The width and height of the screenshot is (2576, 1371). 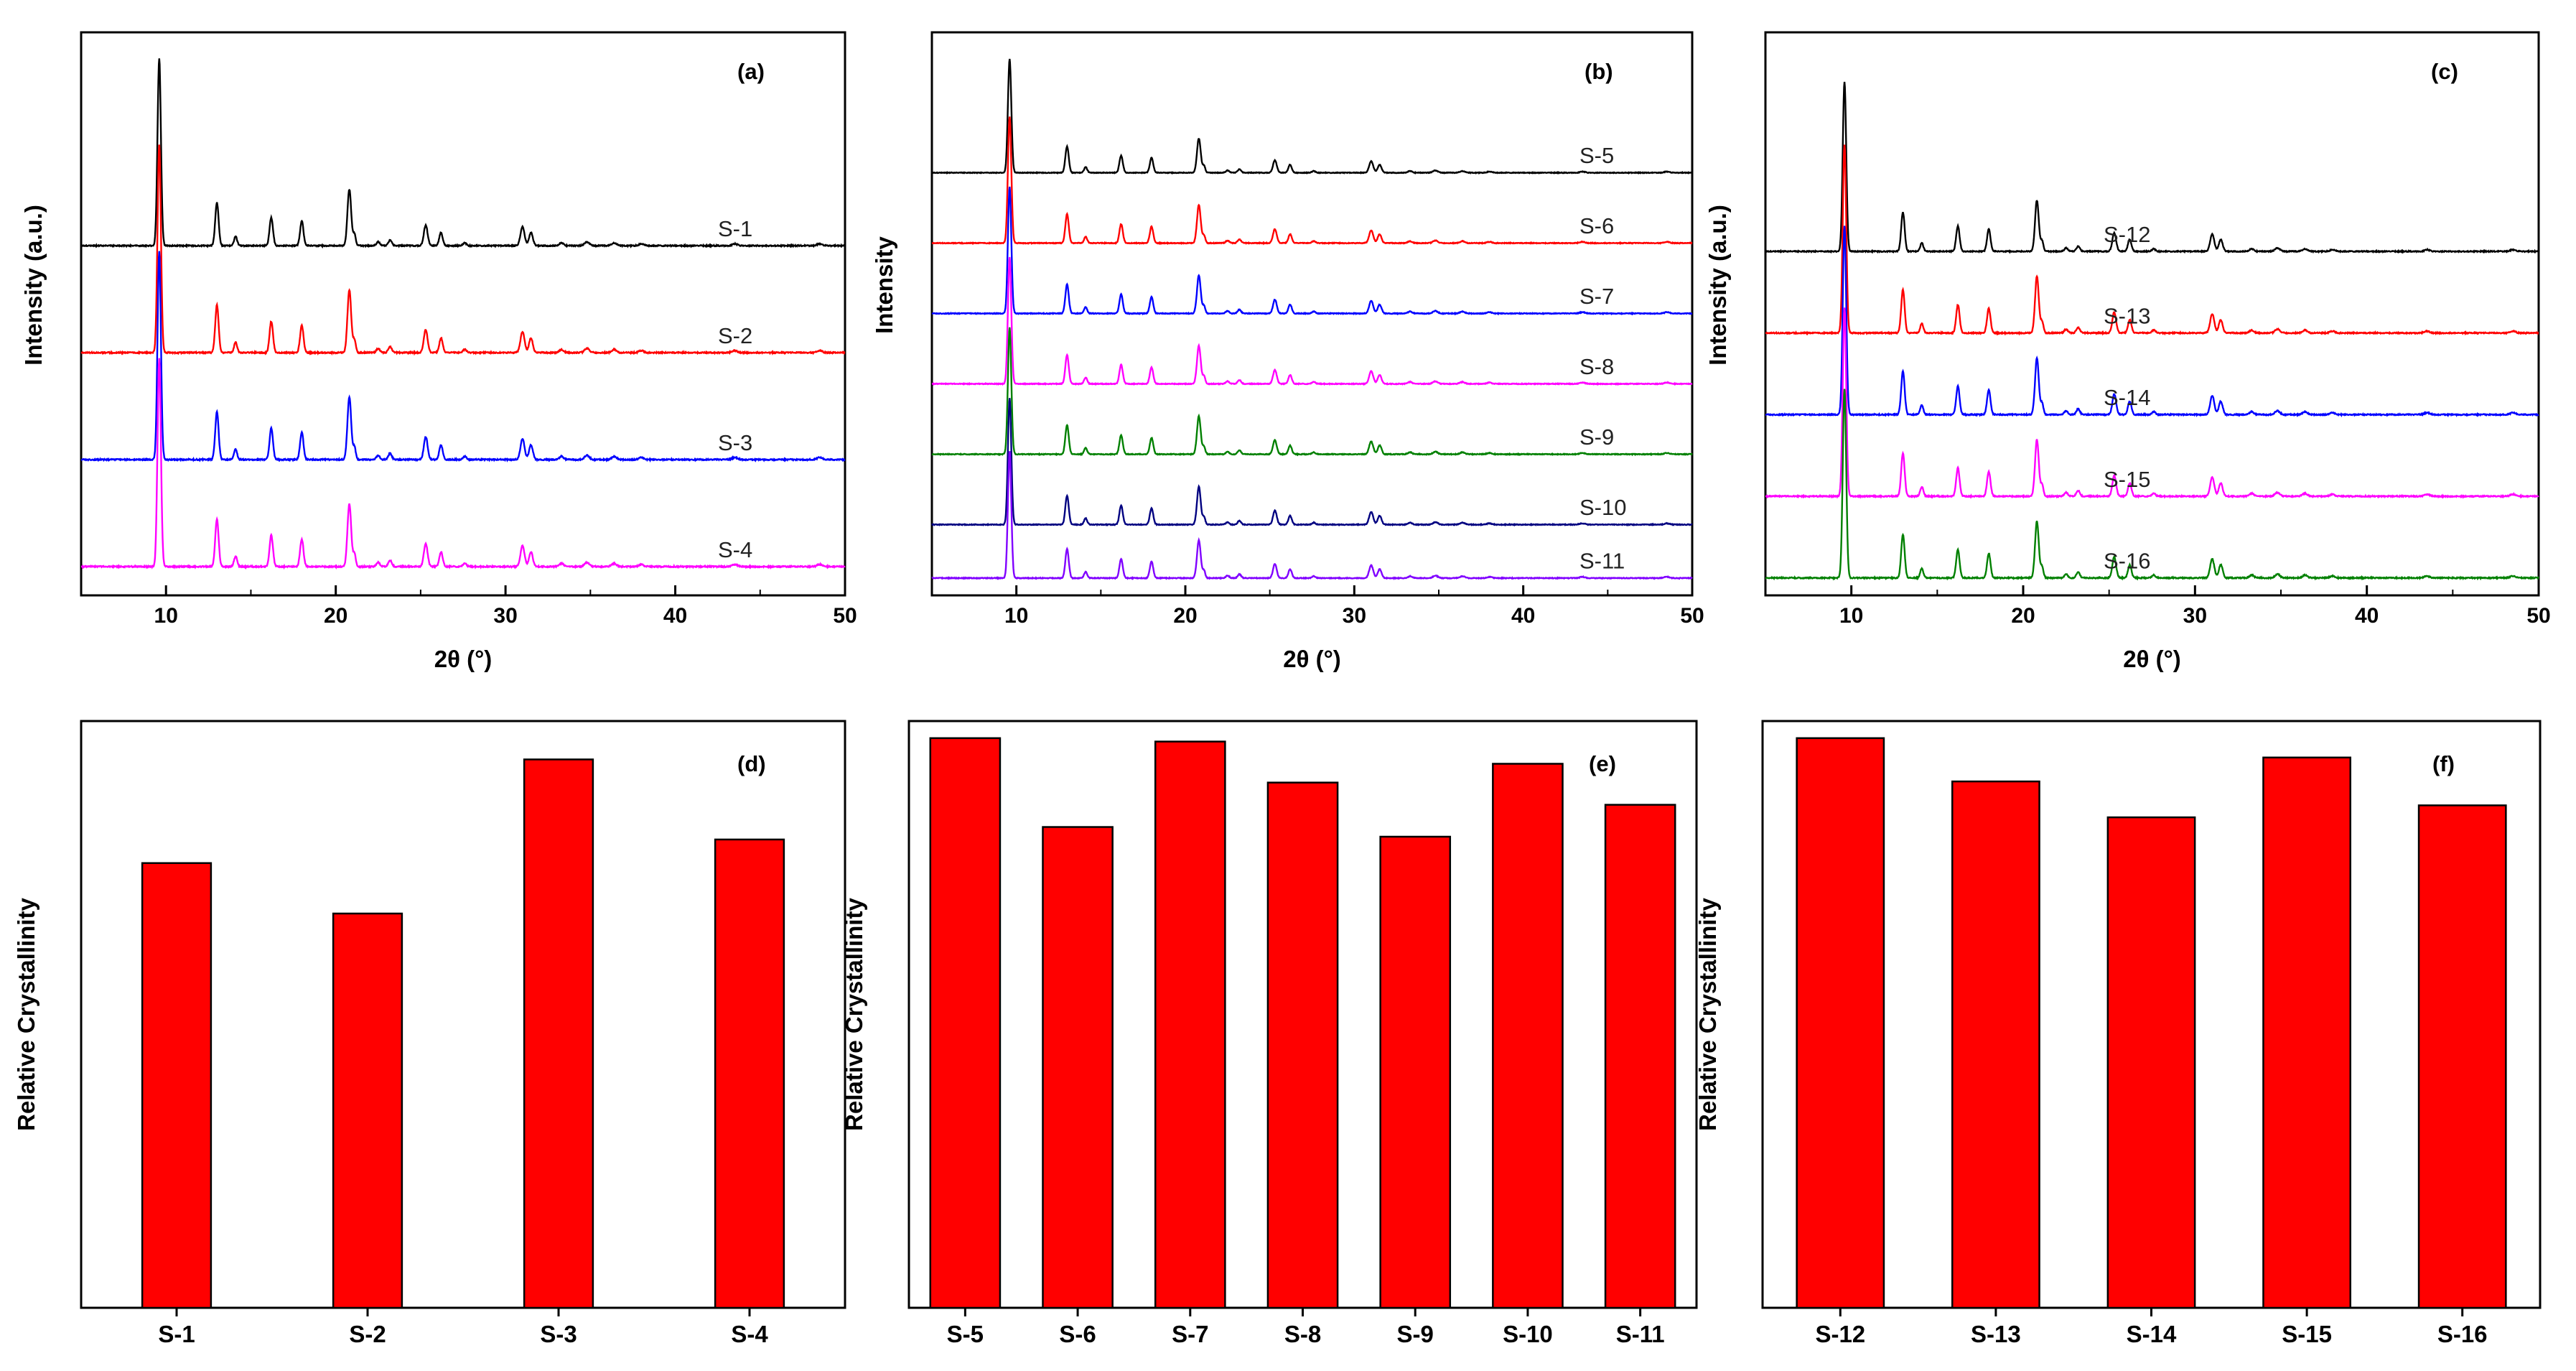 What do you see at coordinates (2444, 71) in the screenshot?
I see `panel-letter: (c)` at bounding box center [2444, 71].